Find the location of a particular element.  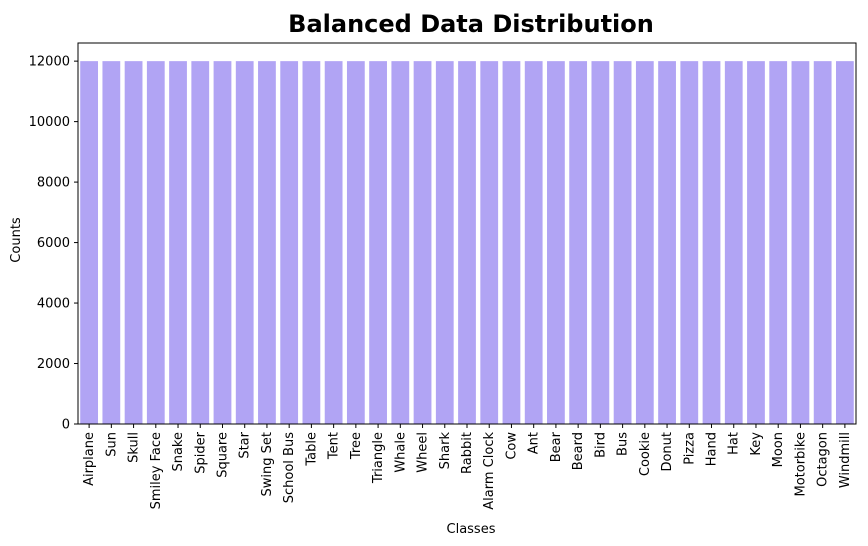

bar-ant is located at coordinates (533, 243).